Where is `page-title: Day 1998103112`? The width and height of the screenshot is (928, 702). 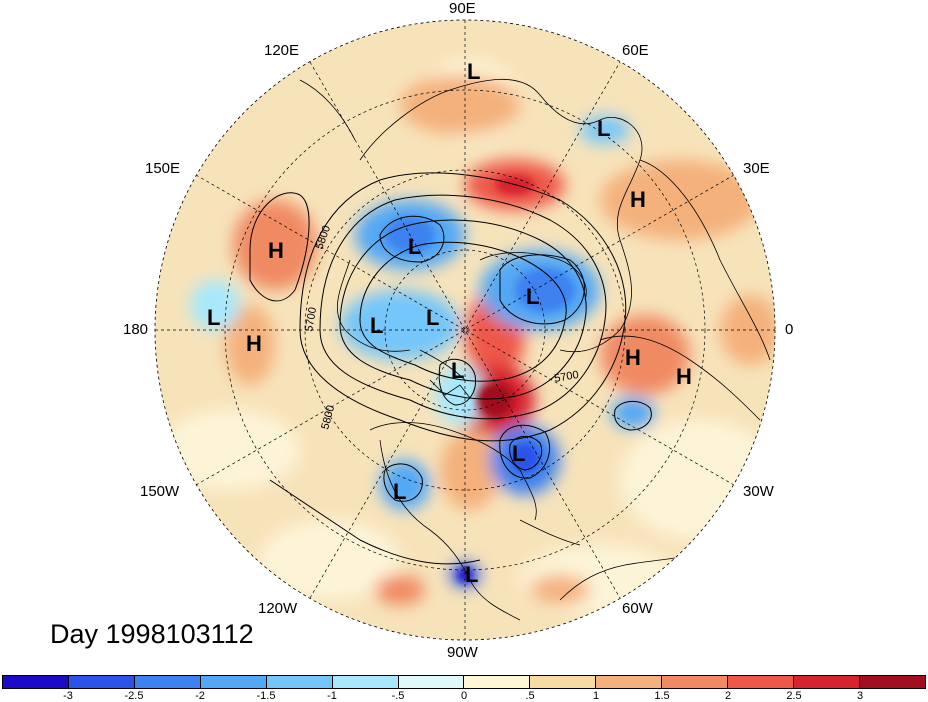
page-title: Day 1998103112 is located at coordinates (152, 634).